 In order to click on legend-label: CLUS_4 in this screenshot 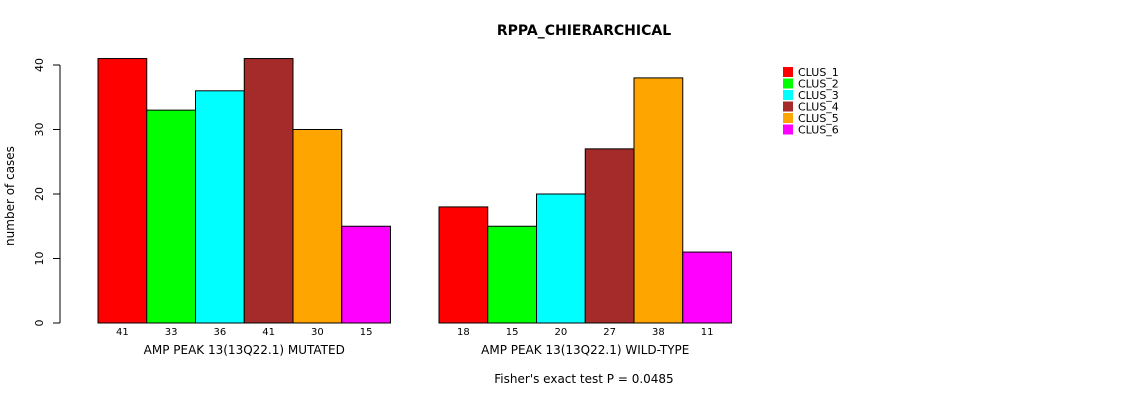, I will do `click(818, 107)`.